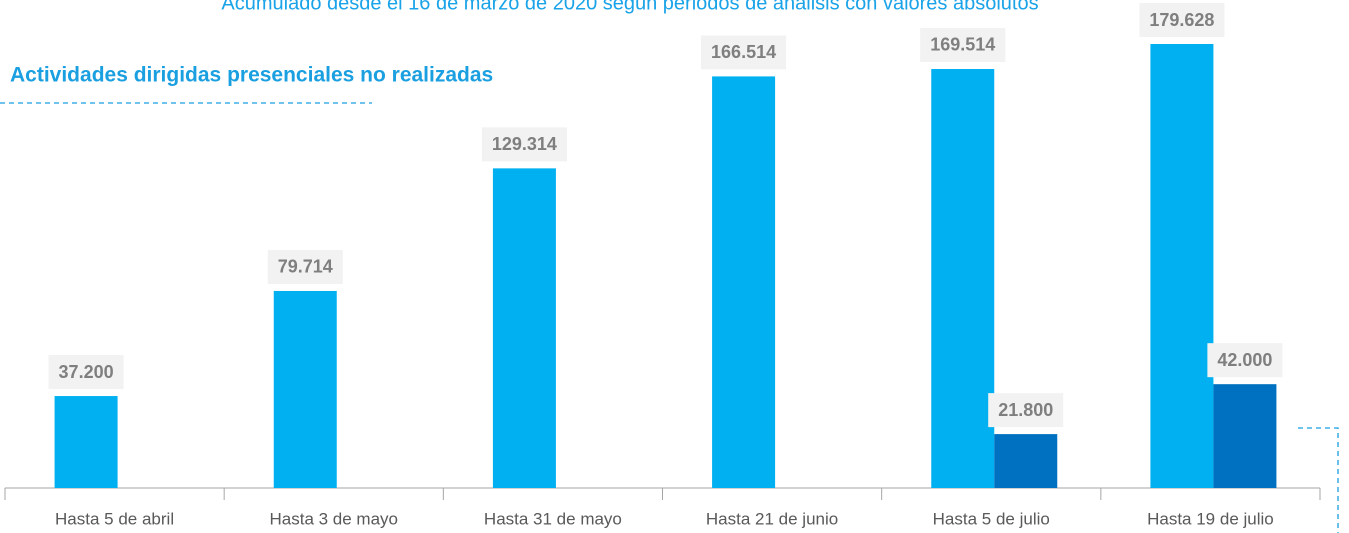  I want to click on x-tick-label: Hasta 5 de julio, so click(991, 518).